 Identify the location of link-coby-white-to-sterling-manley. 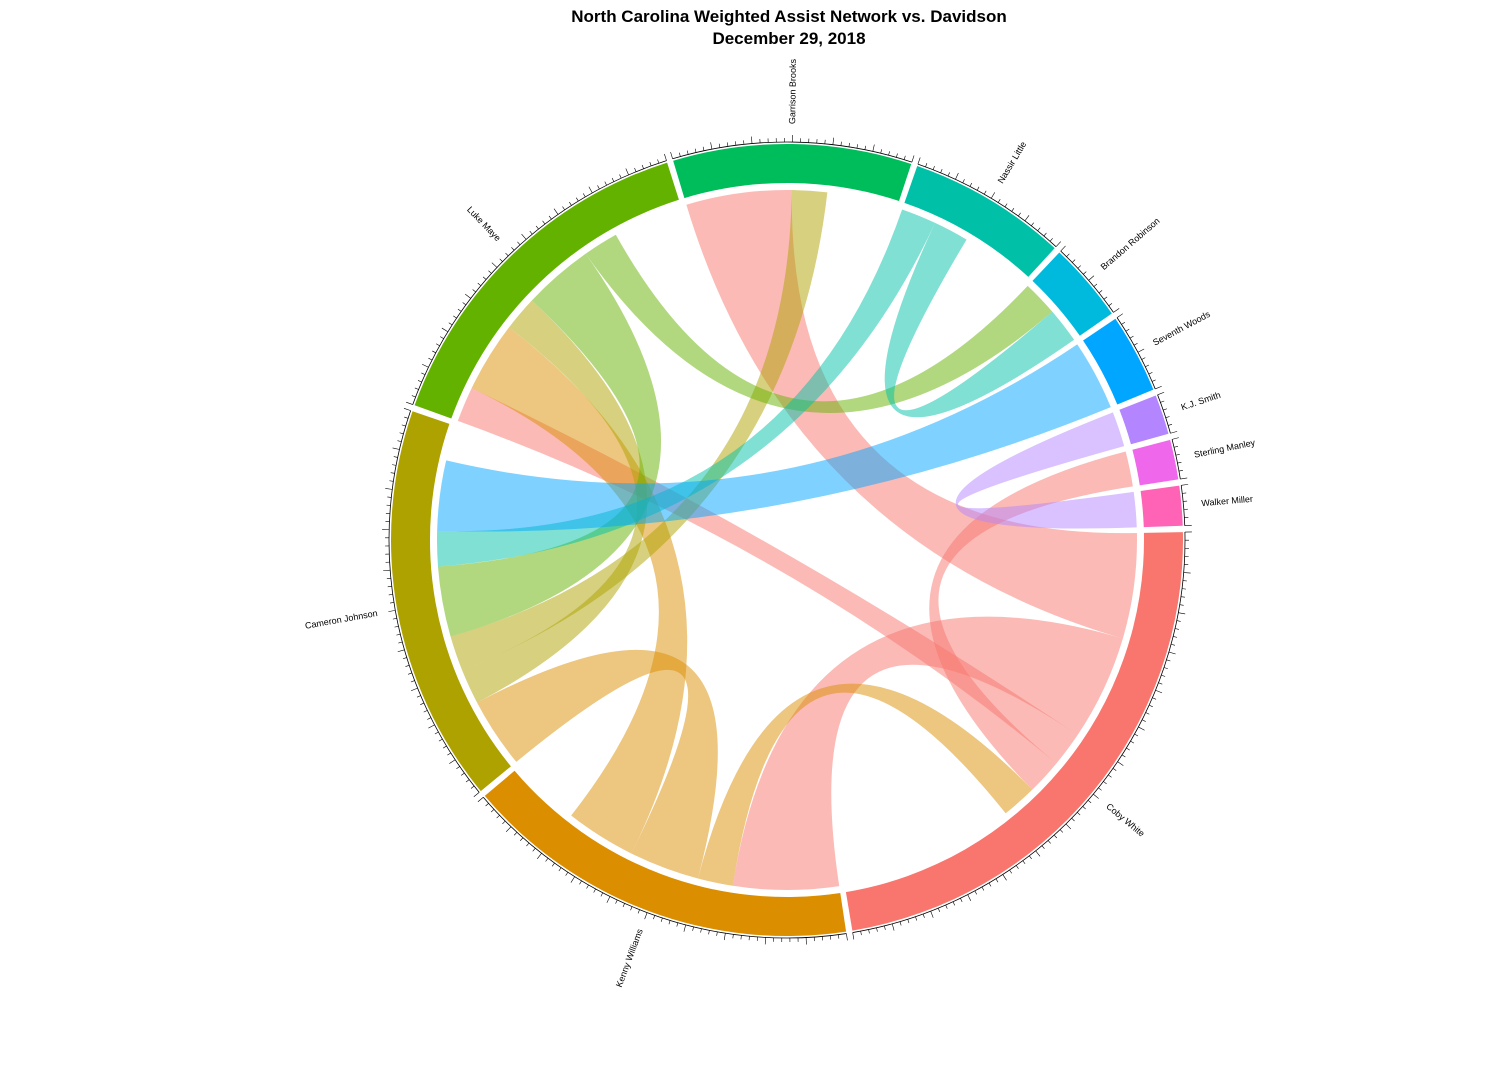
(1031, 620).